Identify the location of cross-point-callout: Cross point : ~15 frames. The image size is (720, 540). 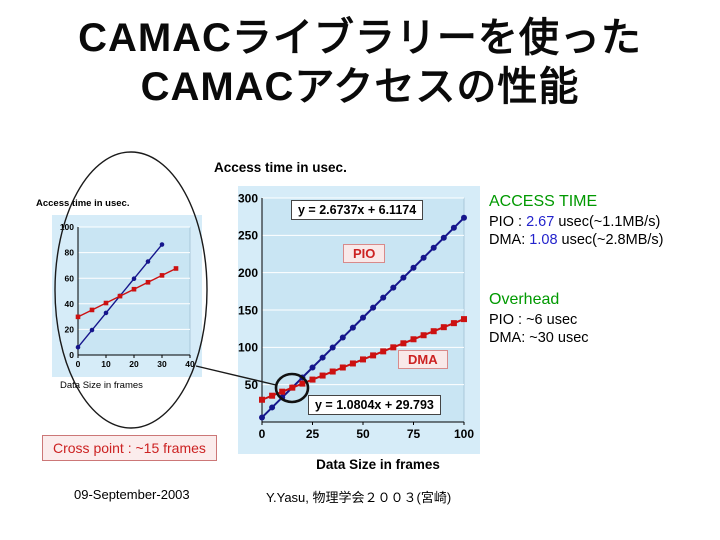
(129, 448).